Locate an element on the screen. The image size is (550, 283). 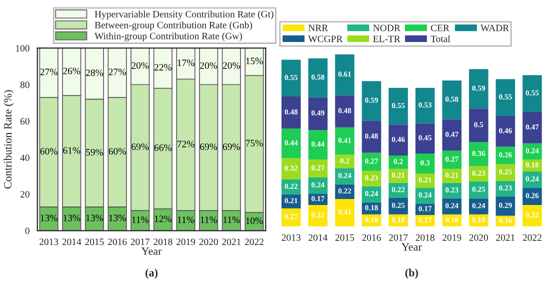
legend-label: Total is located at coordinates (440, 38).